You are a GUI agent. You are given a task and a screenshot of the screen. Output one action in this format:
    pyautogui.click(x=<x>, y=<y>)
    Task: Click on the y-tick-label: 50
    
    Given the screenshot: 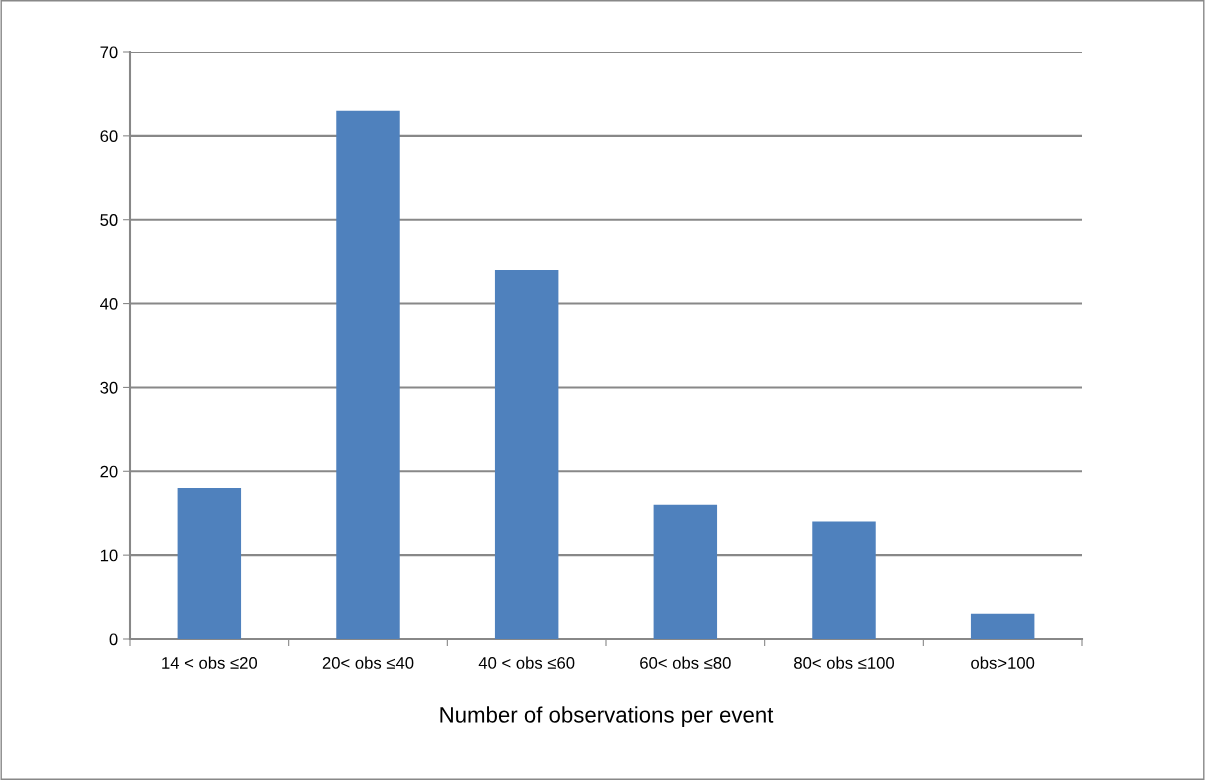 What is the action you would take?
    pyautogui.click(x=109, y=220)
    